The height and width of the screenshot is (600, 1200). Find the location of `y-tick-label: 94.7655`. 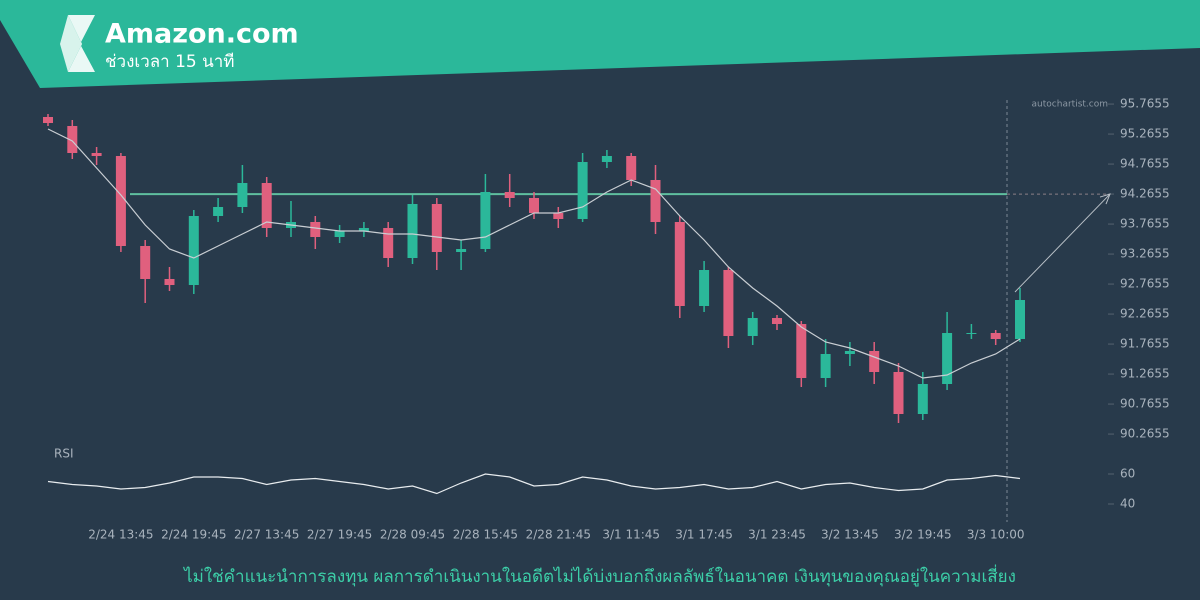

y-tick-label: 94.7655 is located at coordinates (1145, 164).